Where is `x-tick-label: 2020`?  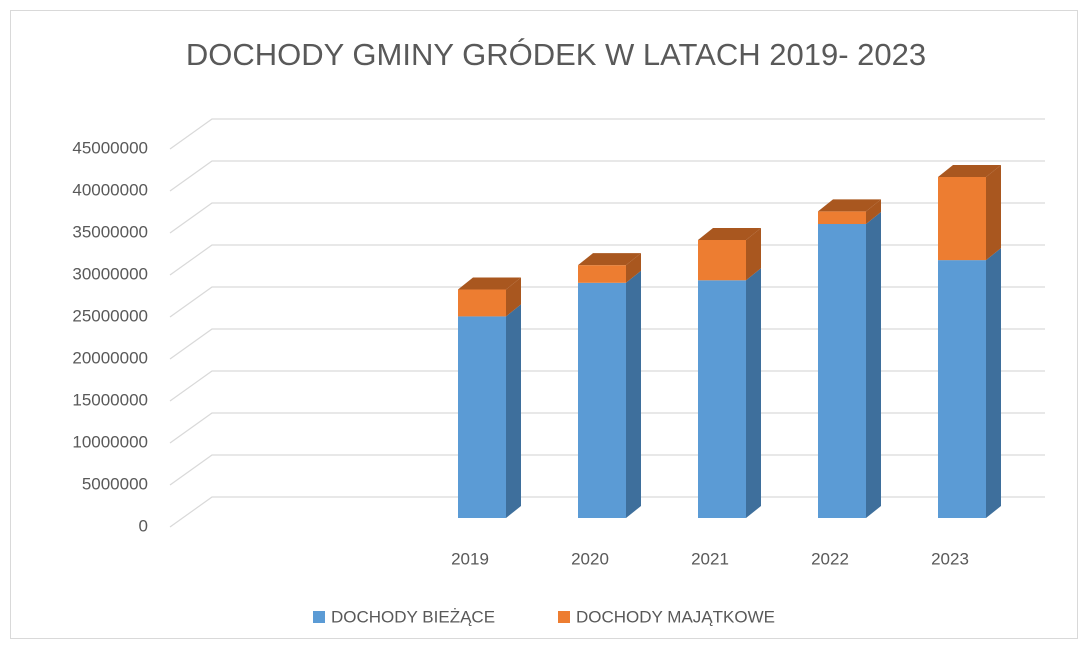 x-tick-label: 2020 is located at coordinates (590, 558).